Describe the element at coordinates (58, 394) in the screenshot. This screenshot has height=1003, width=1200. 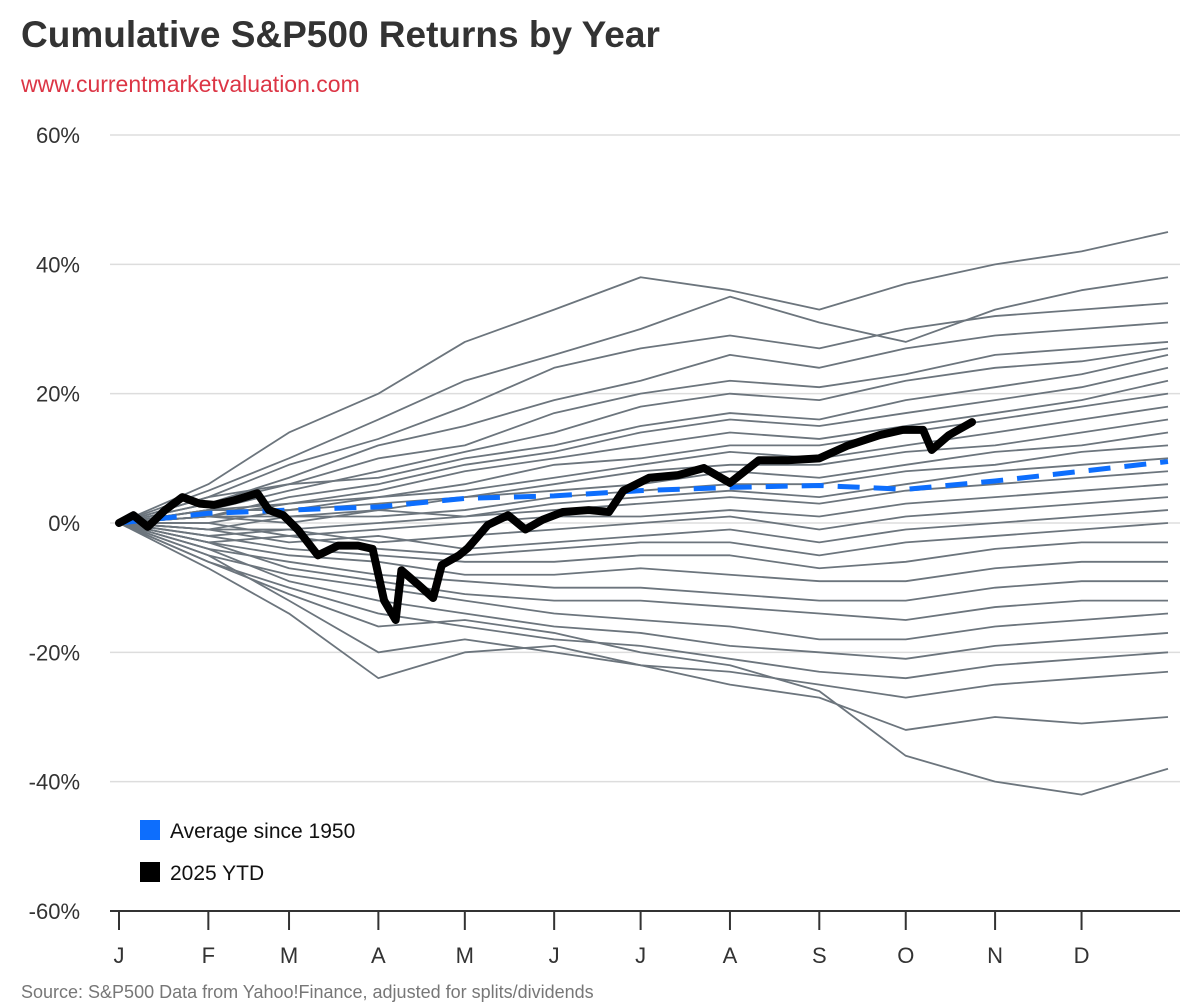
I see `y-tick-label: 20%` at that location.